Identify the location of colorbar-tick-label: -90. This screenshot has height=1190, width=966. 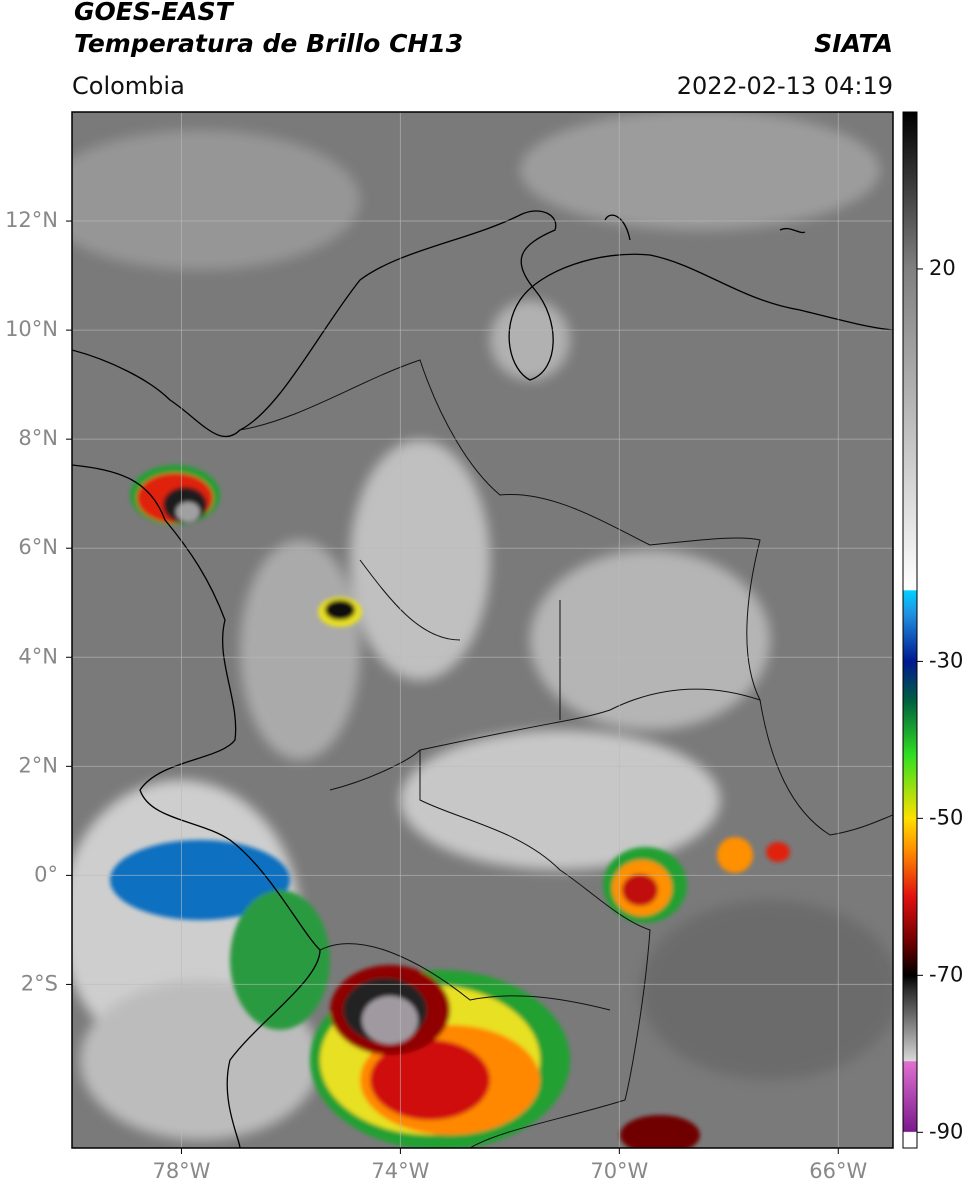
(946, 1131).